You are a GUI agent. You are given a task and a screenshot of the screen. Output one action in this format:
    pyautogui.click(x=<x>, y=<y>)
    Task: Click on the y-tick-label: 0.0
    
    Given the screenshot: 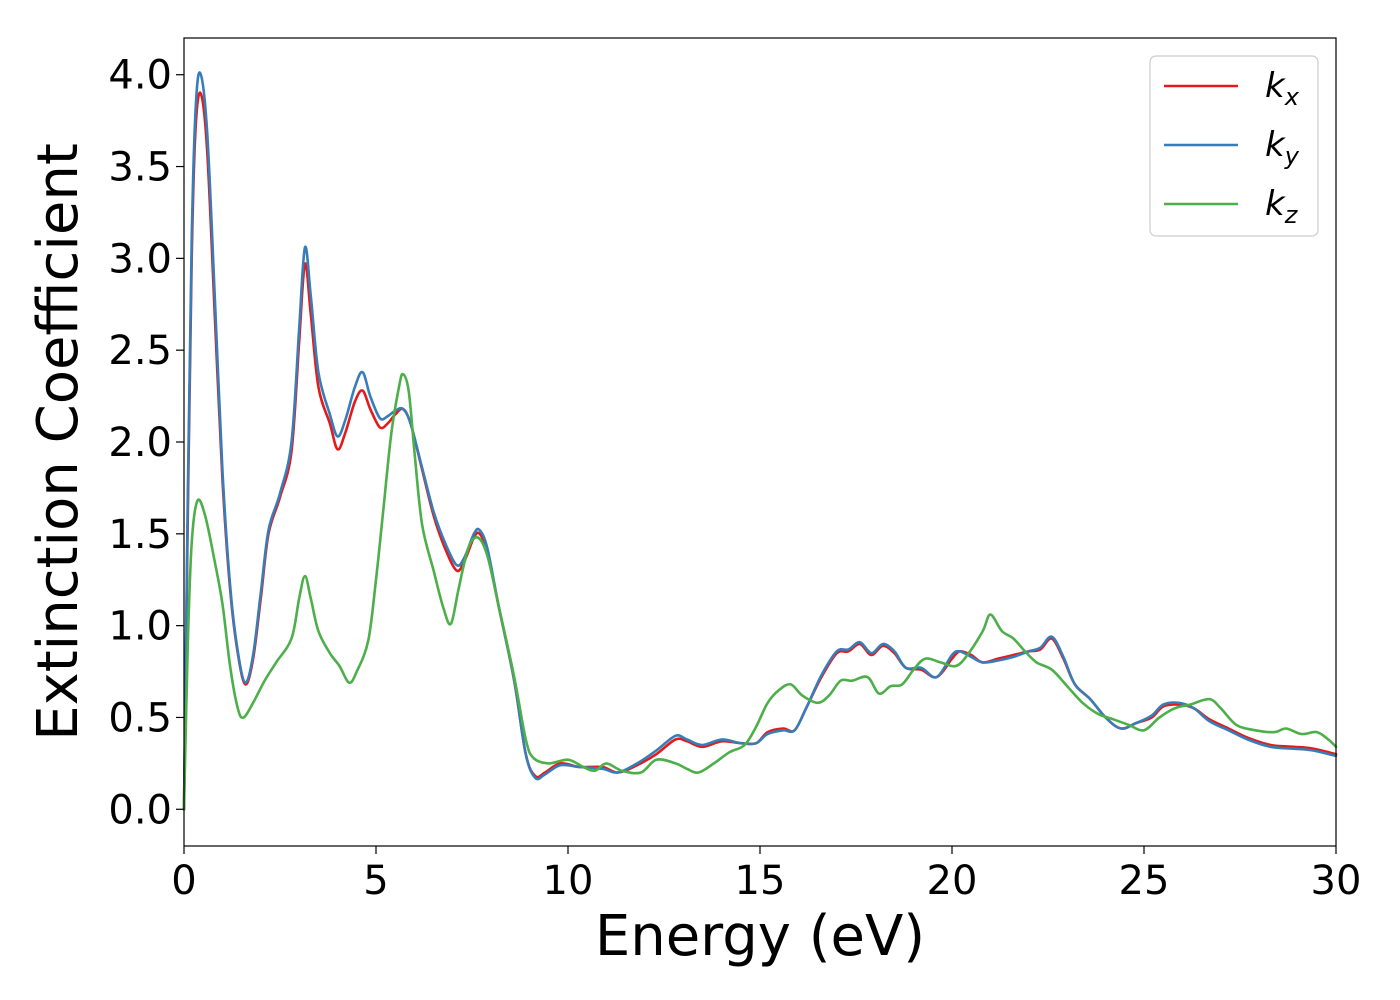 What is the action you would take?
    pyautogui.click(x=140, y=810)
    